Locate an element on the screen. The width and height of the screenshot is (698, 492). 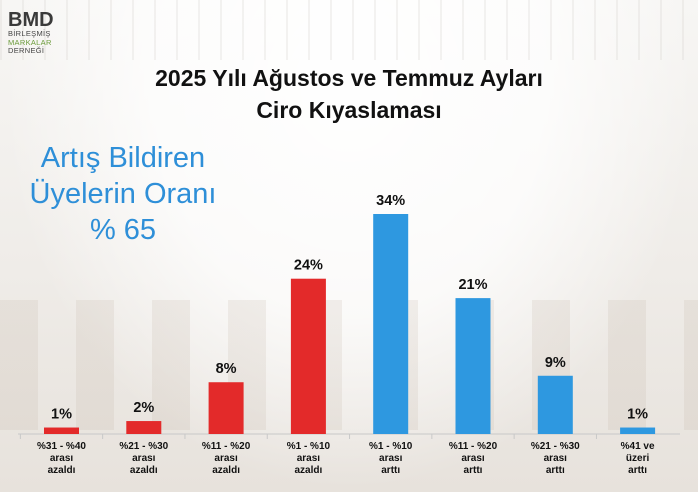
data-label-7: 1% is located at coordinates (637, 415).